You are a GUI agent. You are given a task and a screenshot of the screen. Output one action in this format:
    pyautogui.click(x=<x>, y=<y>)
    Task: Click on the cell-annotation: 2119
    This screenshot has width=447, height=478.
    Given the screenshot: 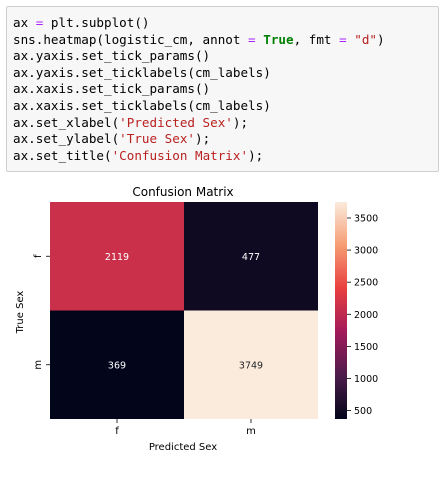 What is the action you would take?
    pyautogui.click(x=117, y=257)
    